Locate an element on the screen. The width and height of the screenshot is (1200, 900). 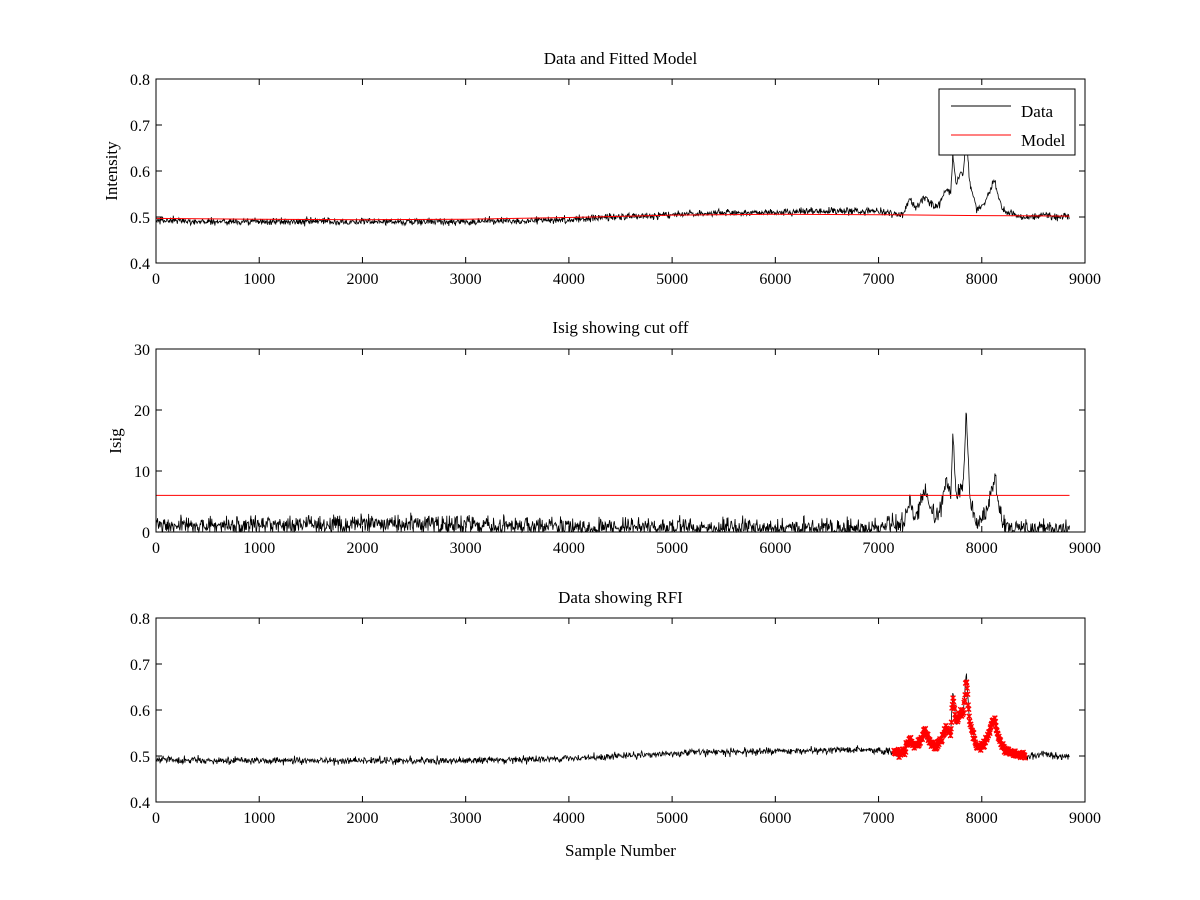
panel-3-xtick-label: 6000 is located at coordinates (775, 818).